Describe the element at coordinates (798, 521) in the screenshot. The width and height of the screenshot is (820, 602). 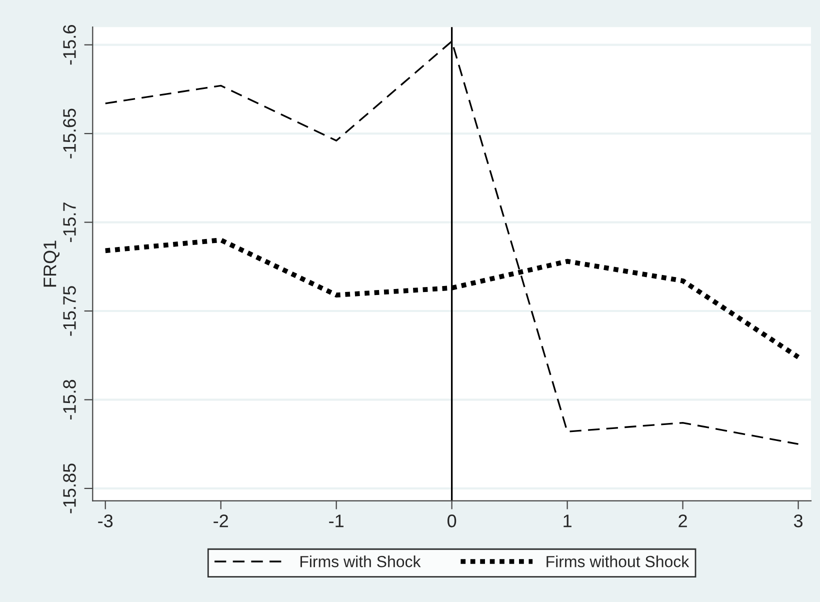
I see `x-tick-label: 3` at that location.